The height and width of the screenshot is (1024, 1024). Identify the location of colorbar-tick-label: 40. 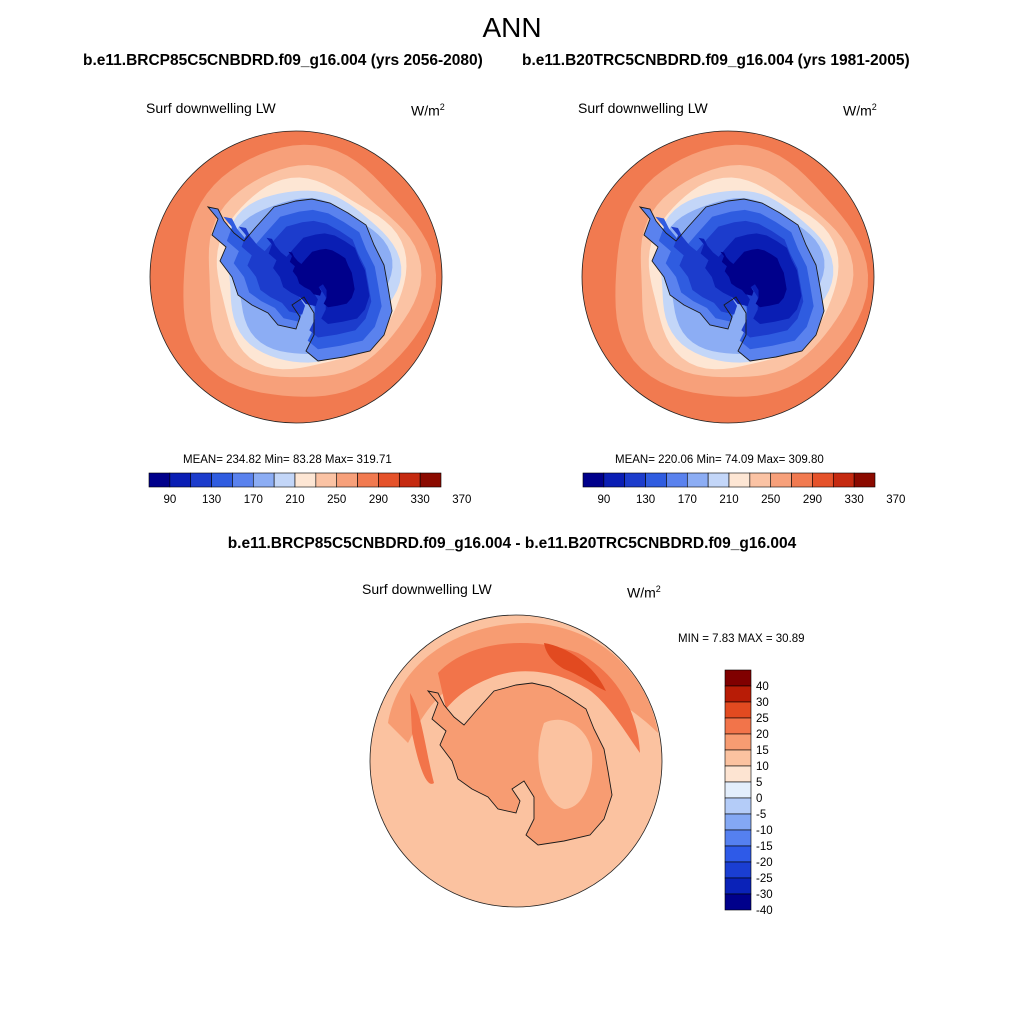
(762, 687).